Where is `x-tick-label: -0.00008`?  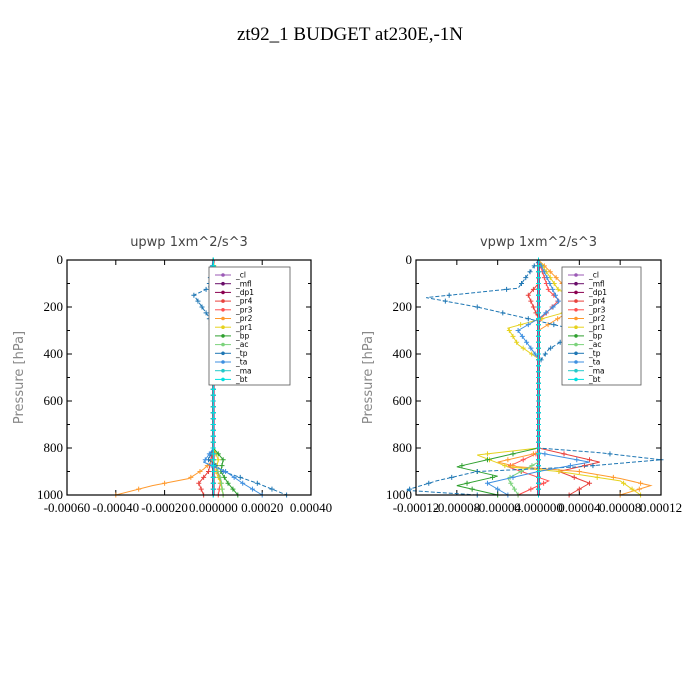
x-tick-label: -0.00008 is located at coordinates (457, 507).